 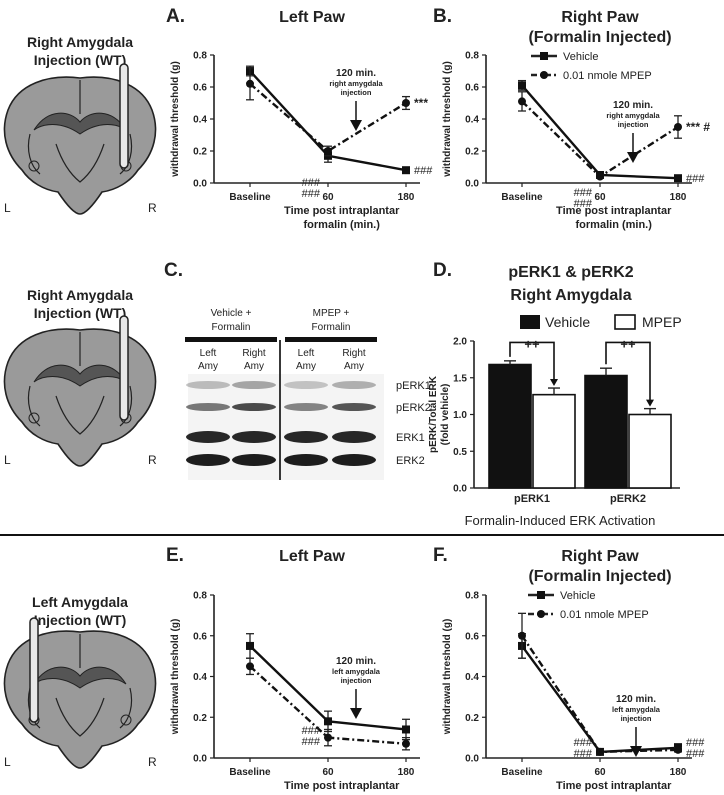 I want to click on y-tick-label: 1.5, so click(x=460, y=378).